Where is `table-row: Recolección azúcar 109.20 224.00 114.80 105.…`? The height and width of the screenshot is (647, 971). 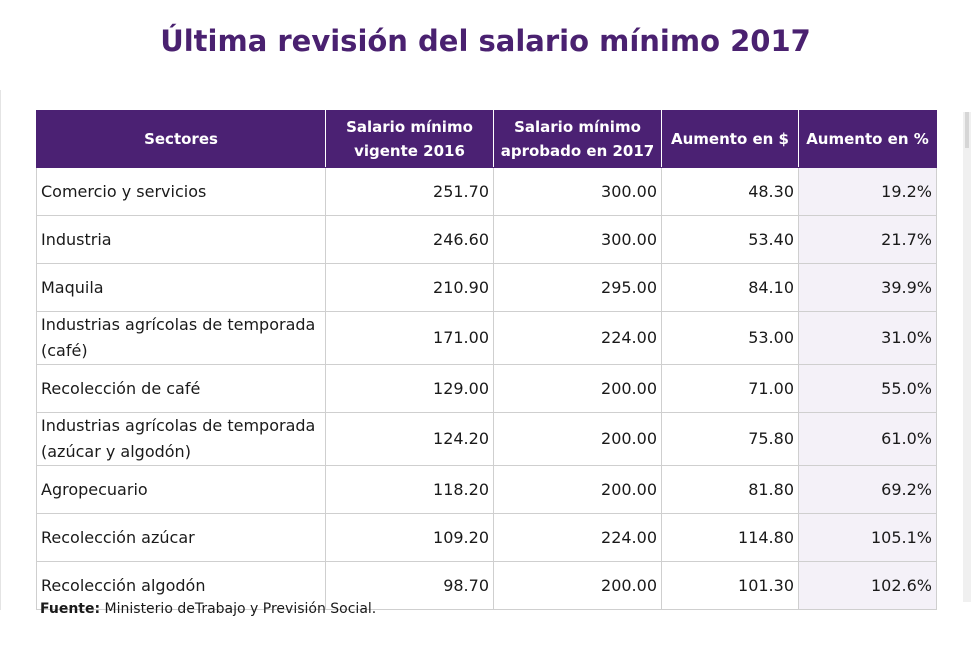
table-row: Recolección azúcar 109.20 224.00 114.80 105.… is located at coordinates (486, 537).